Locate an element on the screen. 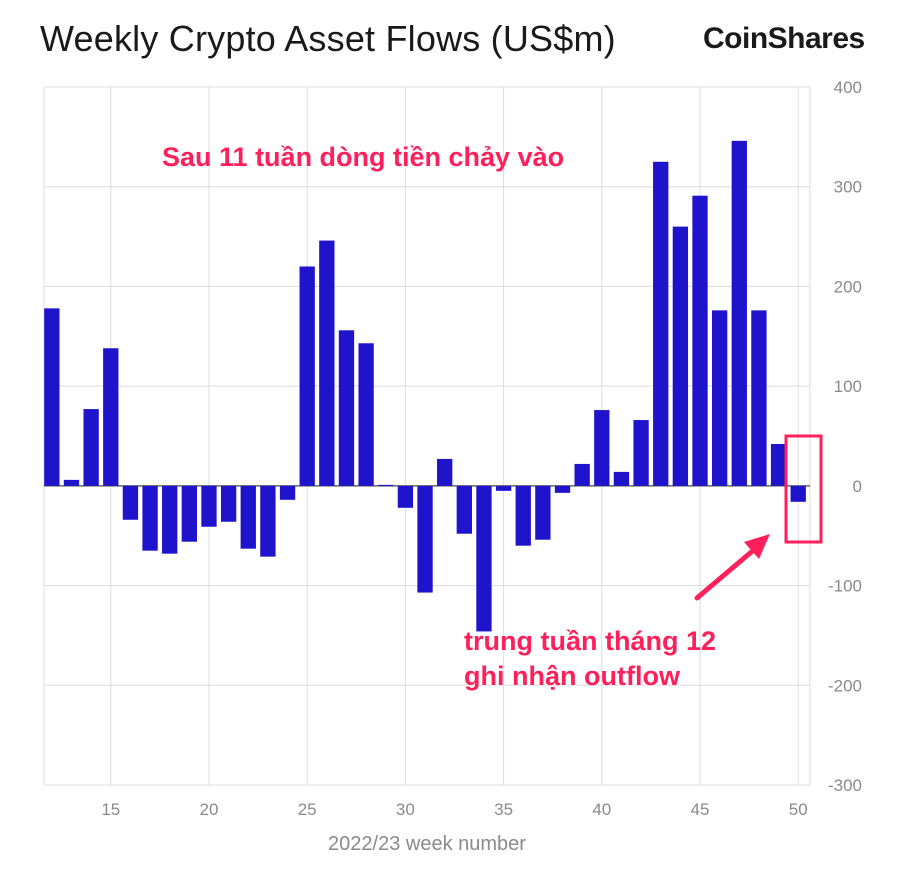  x-tick-label: 50 is located at coordinates (798, 809).